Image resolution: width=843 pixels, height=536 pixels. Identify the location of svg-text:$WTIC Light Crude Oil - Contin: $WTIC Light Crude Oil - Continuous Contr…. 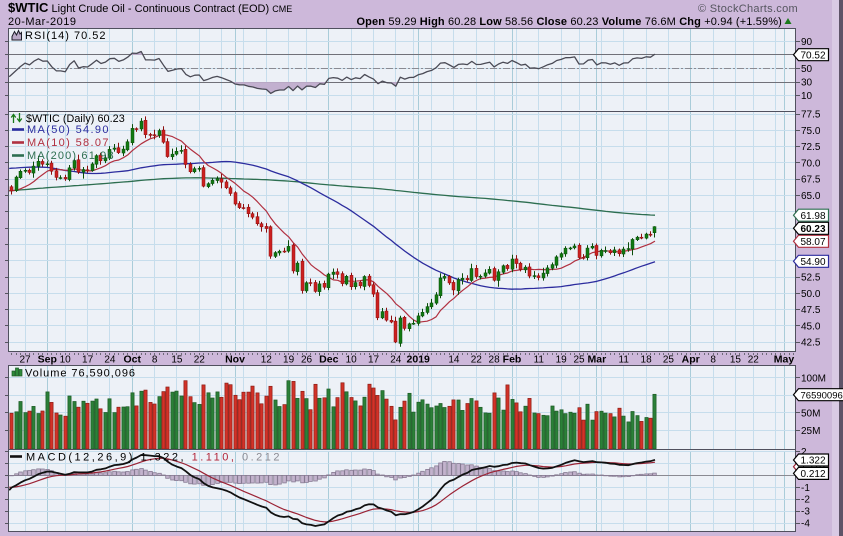
(150, 7).